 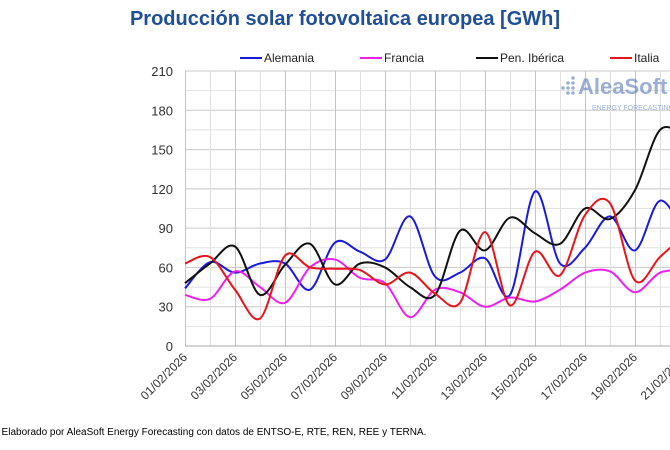 What do you see at coordinates (564, 376) in the screenshot?
I see `x-tick-label: 17/02/2026` at bounding box center [564, 376].